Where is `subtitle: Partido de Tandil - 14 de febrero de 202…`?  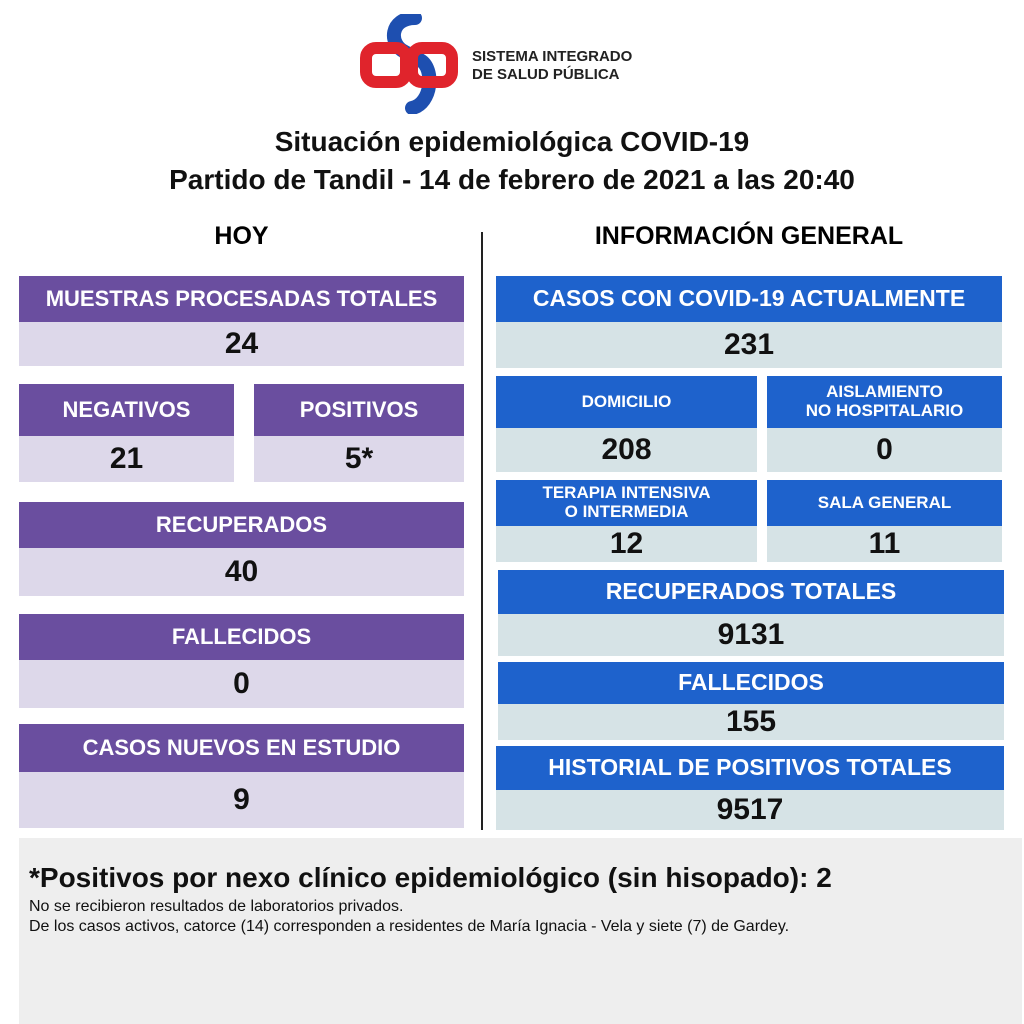
subtitle: Partido de Tandil - 14 de febrero de 202… is located at coordinates (512, 179).